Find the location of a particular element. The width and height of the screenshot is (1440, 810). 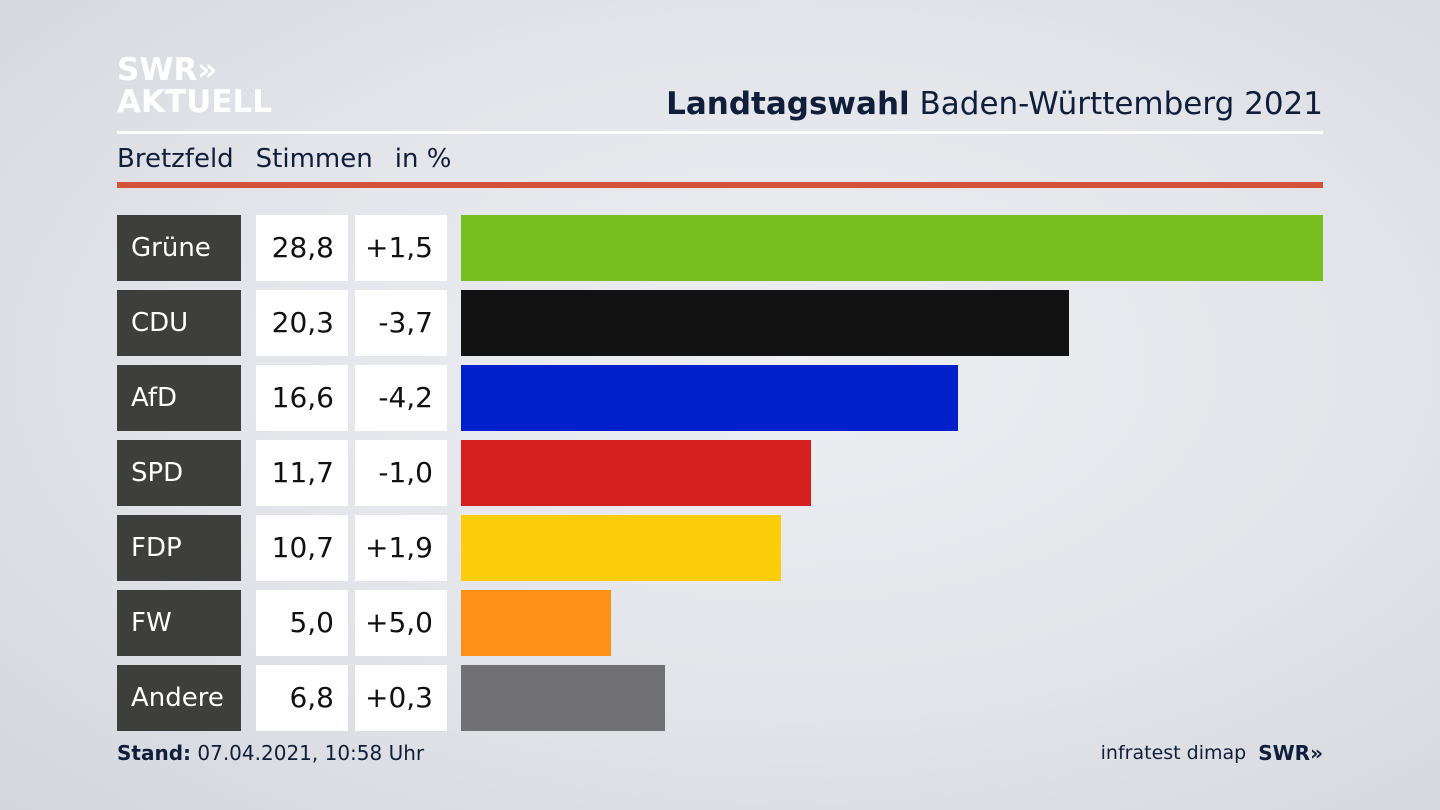

place-label: Bretzfeld is located at coordinates (175, 159).